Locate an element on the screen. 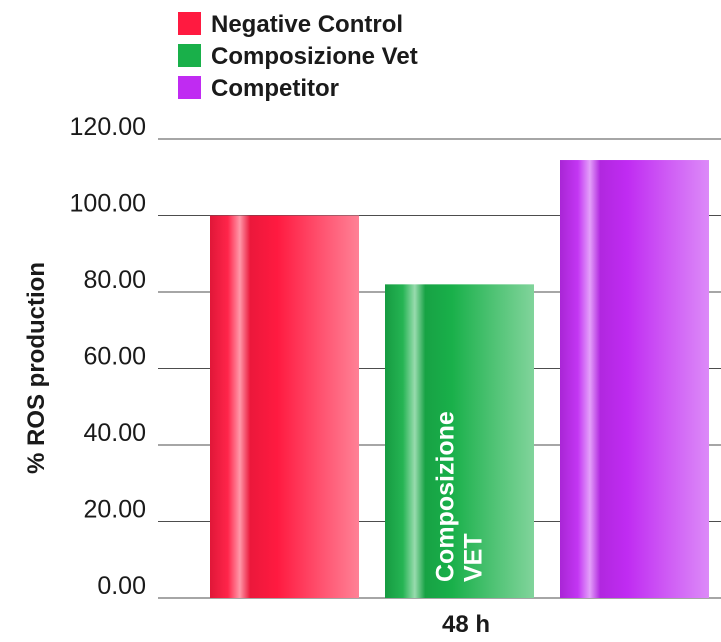 The image size is (721, 642). legend-swatch-composizione-vet is located at coordinates (189, 55).